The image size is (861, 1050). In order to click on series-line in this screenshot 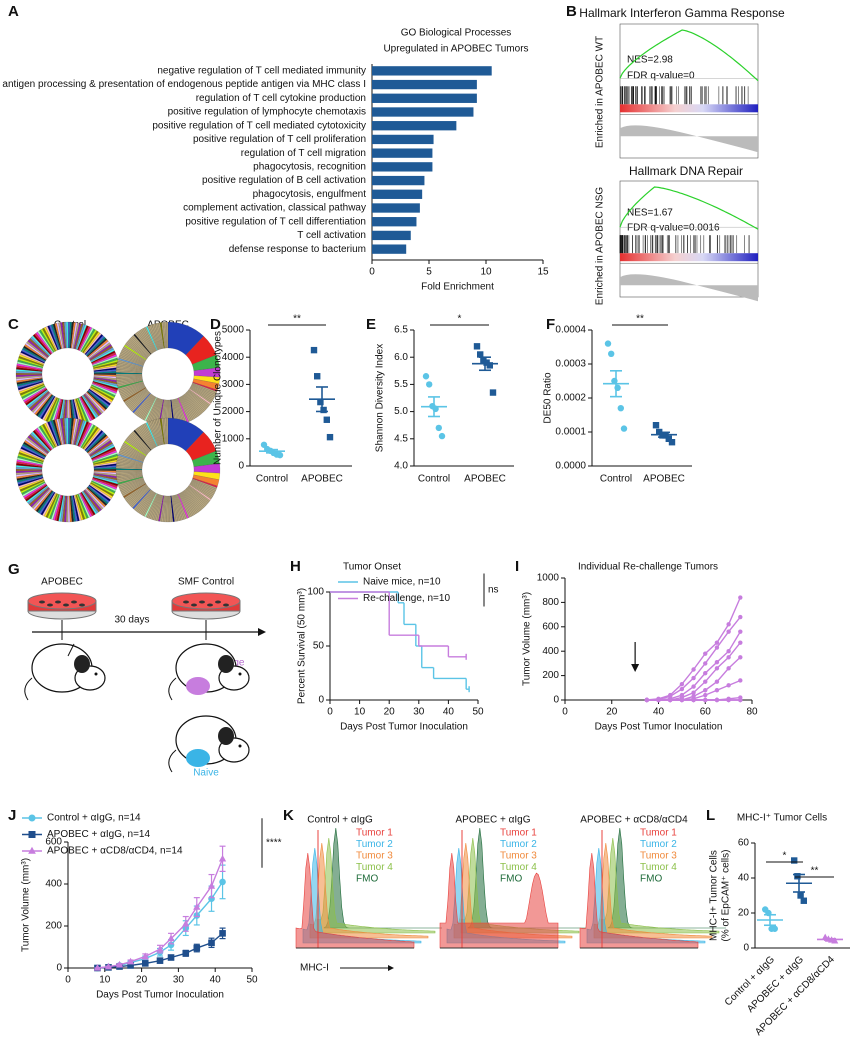, I will do `click(693, 666)`.